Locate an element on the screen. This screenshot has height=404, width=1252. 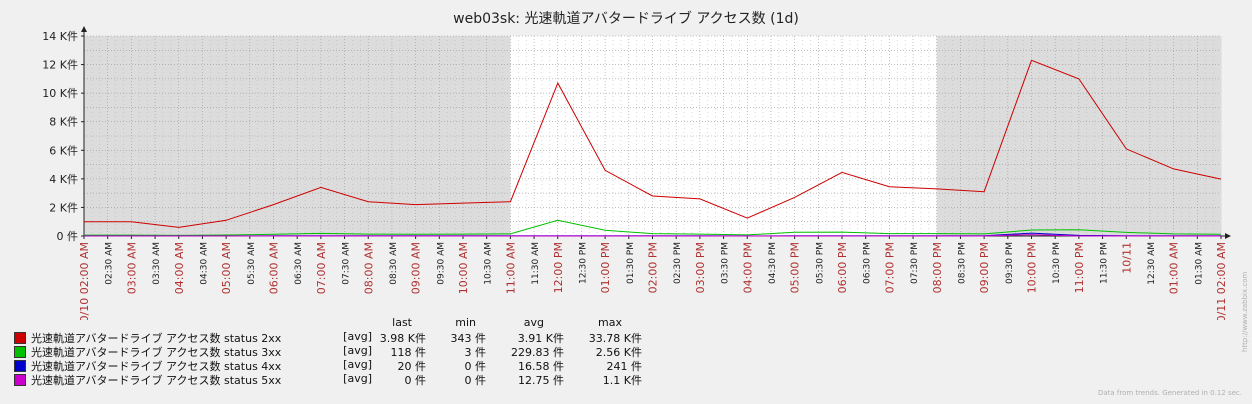
legend-value-min: 343 件 is located at coordinates (468, 338).